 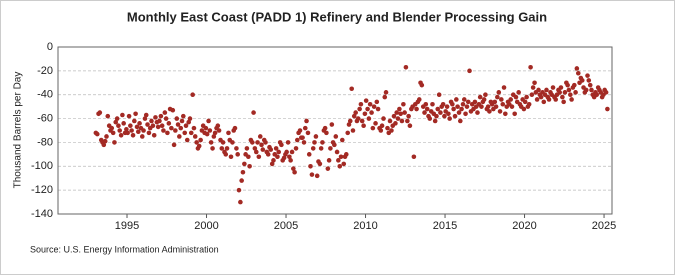 I want to click on y-axis-label: Thousand Barrels per Day, so click(x=18, y=130).